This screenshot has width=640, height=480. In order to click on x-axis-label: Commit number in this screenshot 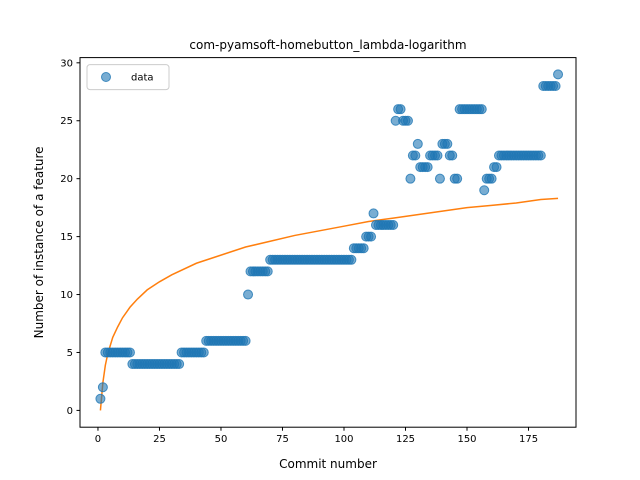, I will do `click(328, 464)`.